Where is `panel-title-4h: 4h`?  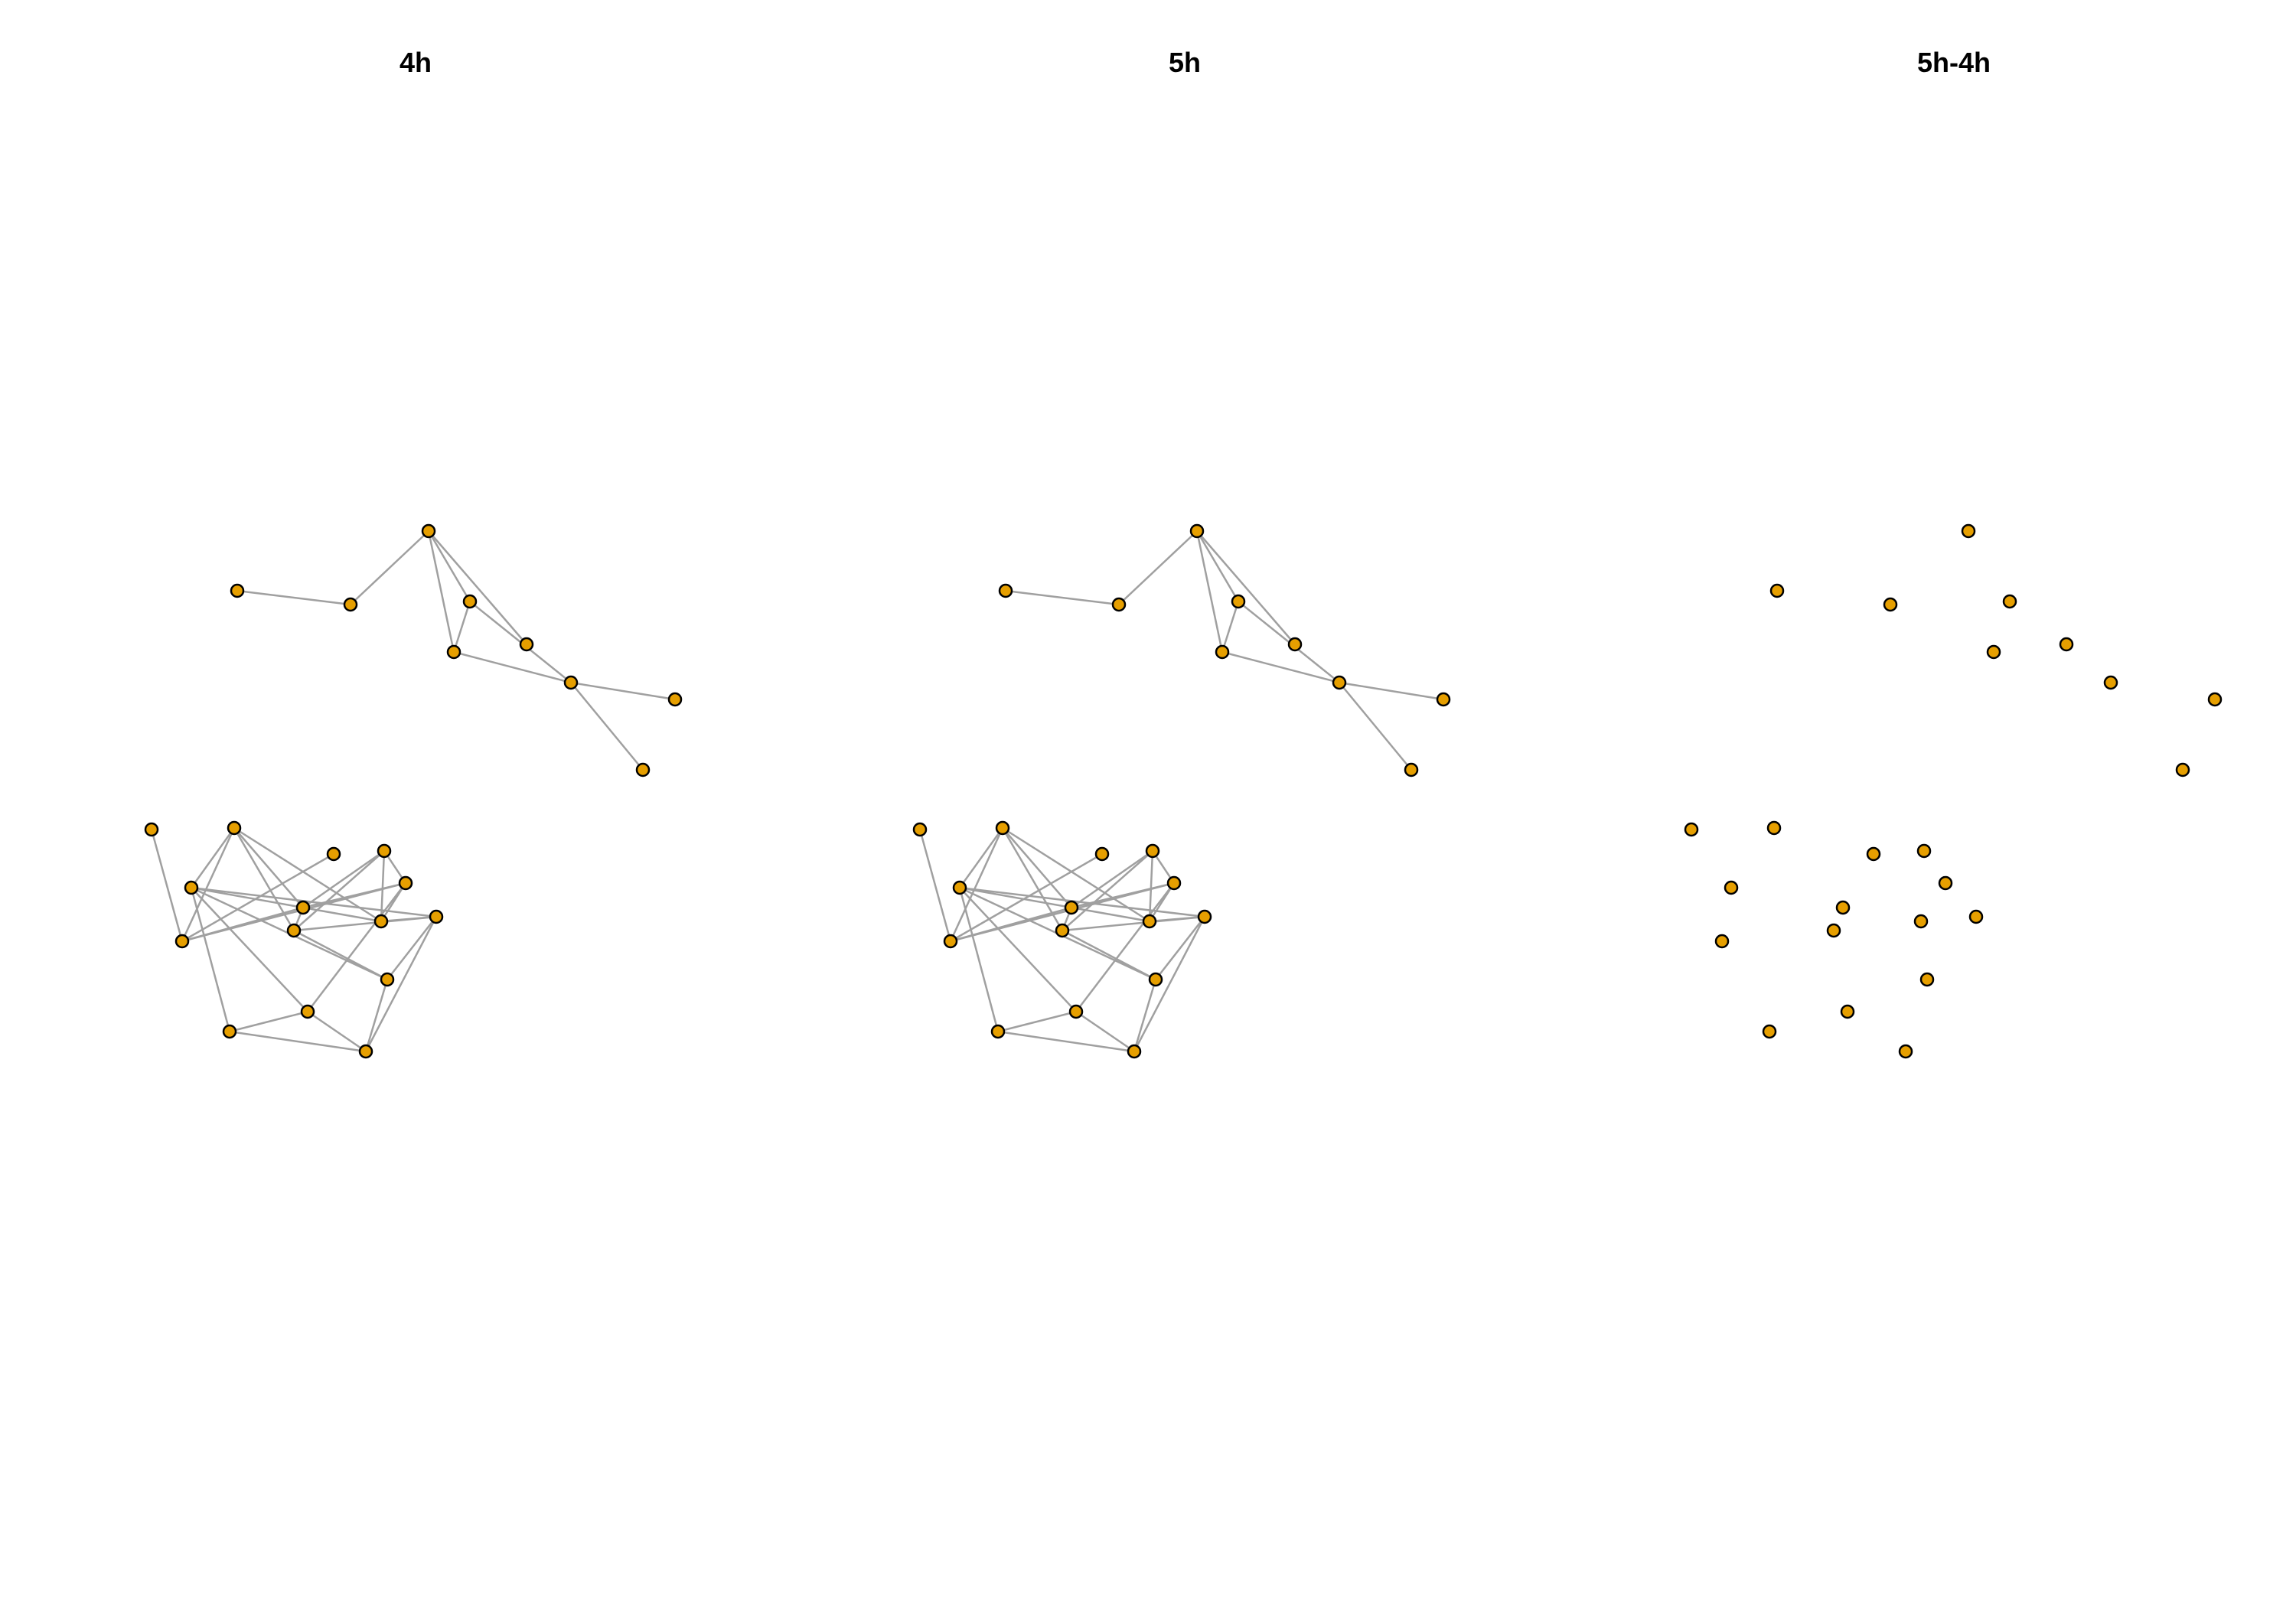 panel-title-4h: 4h is located at coordinates (415, 62).